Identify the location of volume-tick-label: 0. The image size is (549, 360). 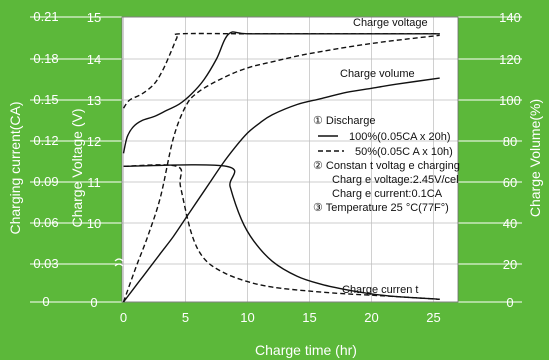
(509, 302).